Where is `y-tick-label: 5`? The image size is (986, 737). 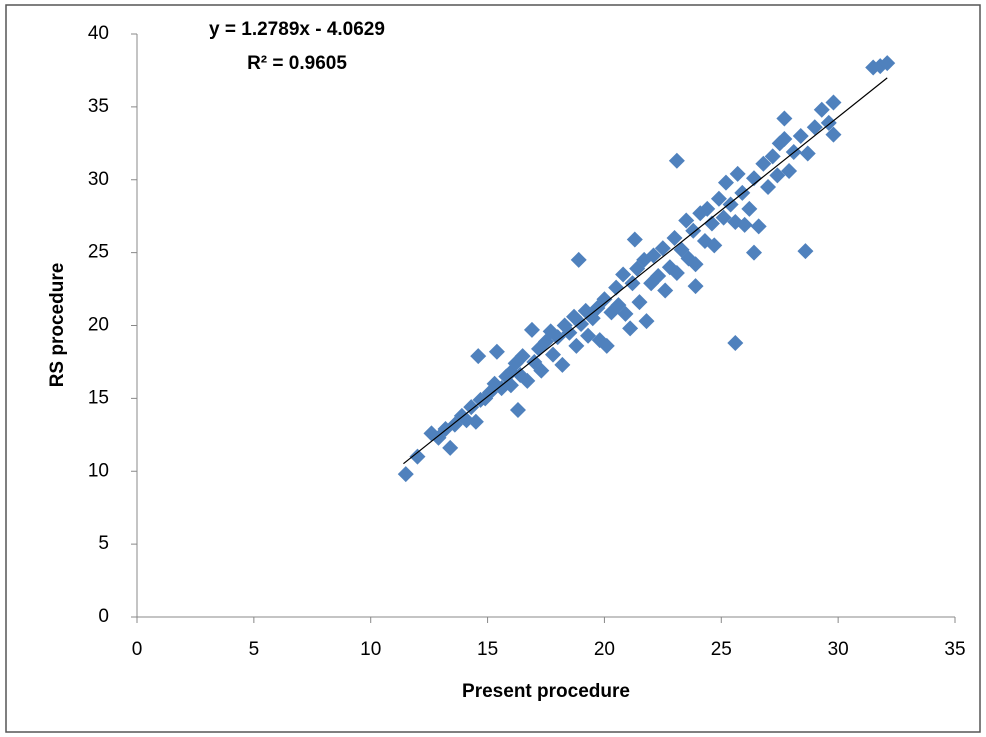
y-tick-label: 5 is located at coordinates (103, 543).